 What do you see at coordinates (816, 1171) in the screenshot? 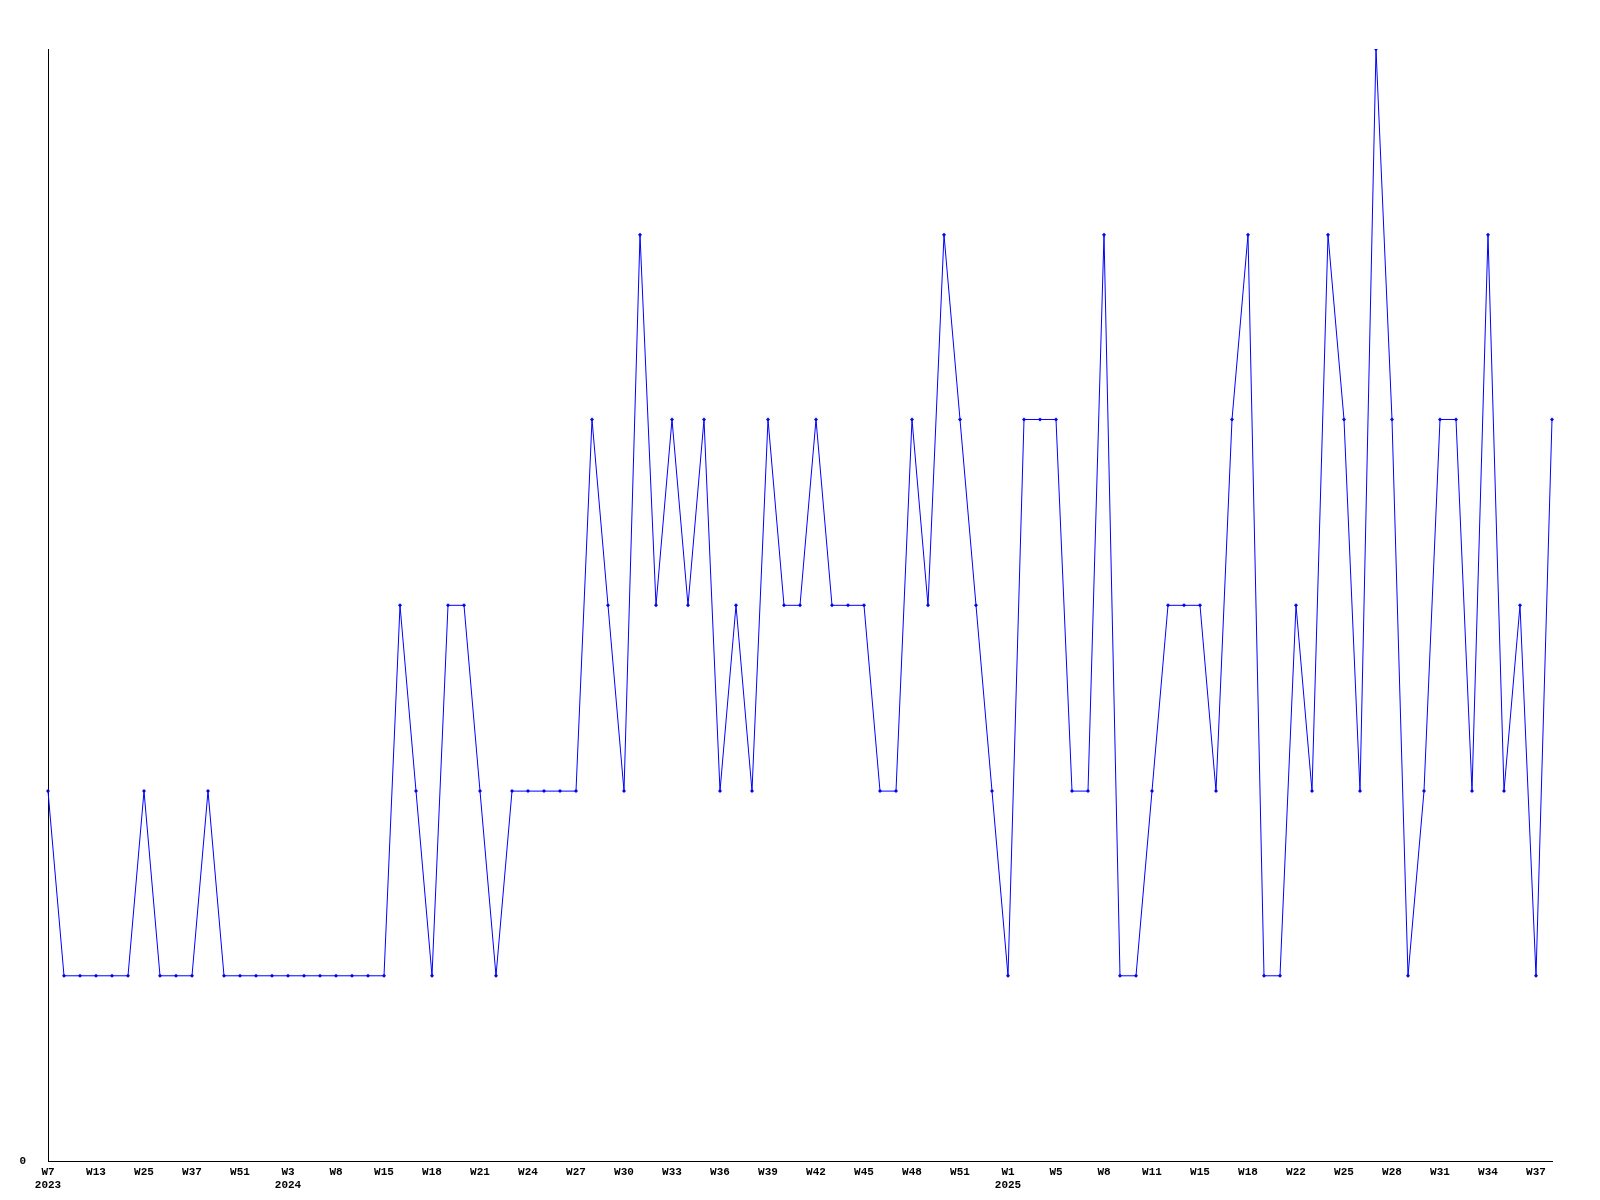
I see `x-tick-label: W42` at bounding box center [816, 1171].